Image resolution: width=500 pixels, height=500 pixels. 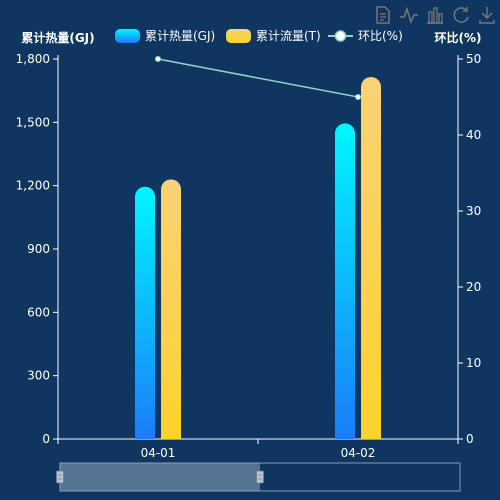 I want to click on line-series, so click(x=258, y=78).